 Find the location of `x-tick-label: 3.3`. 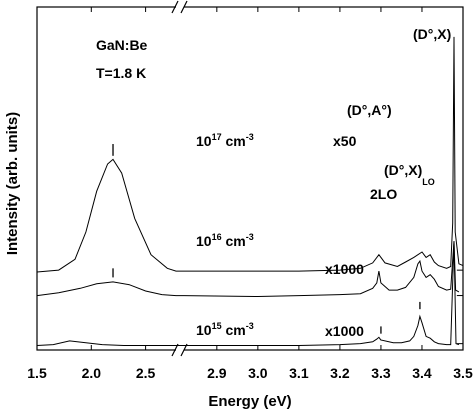

x-tick-label: 3.3 is located at coordinates (381, 373).